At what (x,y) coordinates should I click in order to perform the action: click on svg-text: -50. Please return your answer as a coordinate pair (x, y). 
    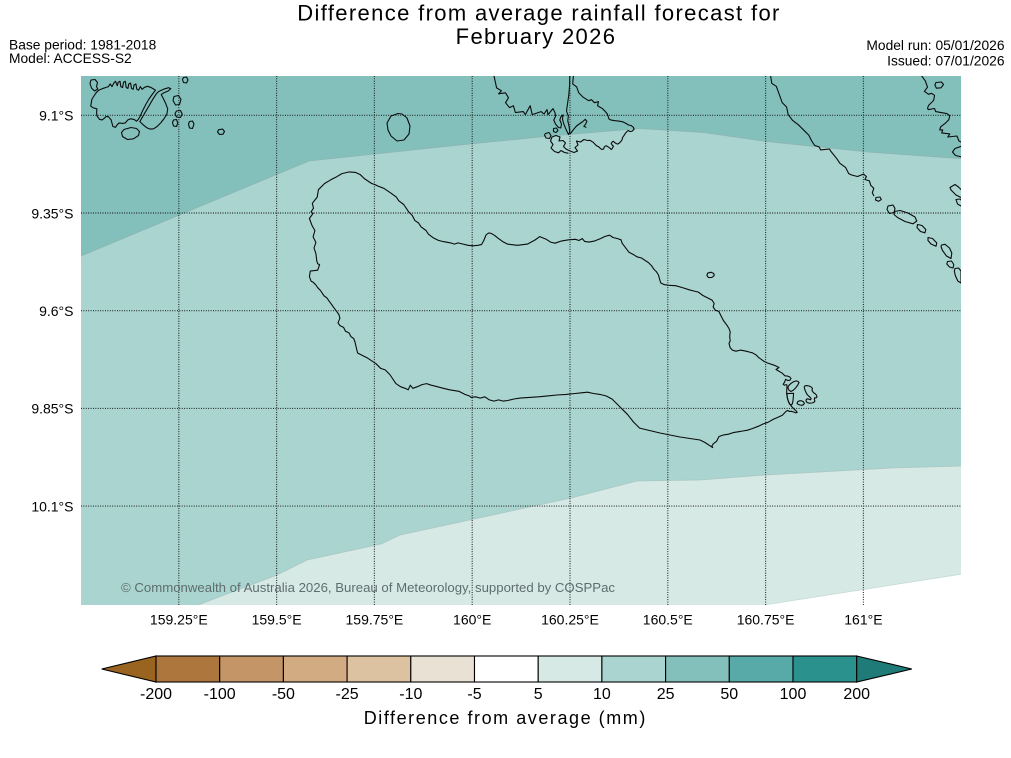
    Looking at the image, I should click on (283, 694).